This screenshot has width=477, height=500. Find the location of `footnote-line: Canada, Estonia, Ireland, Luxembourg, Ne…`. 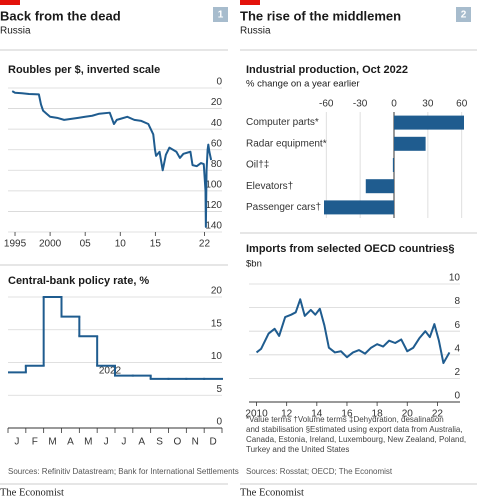

footnote-line: Canada, Estonia, Ireland, Luxembourg, Ne… is located at coordinates (356, 439).